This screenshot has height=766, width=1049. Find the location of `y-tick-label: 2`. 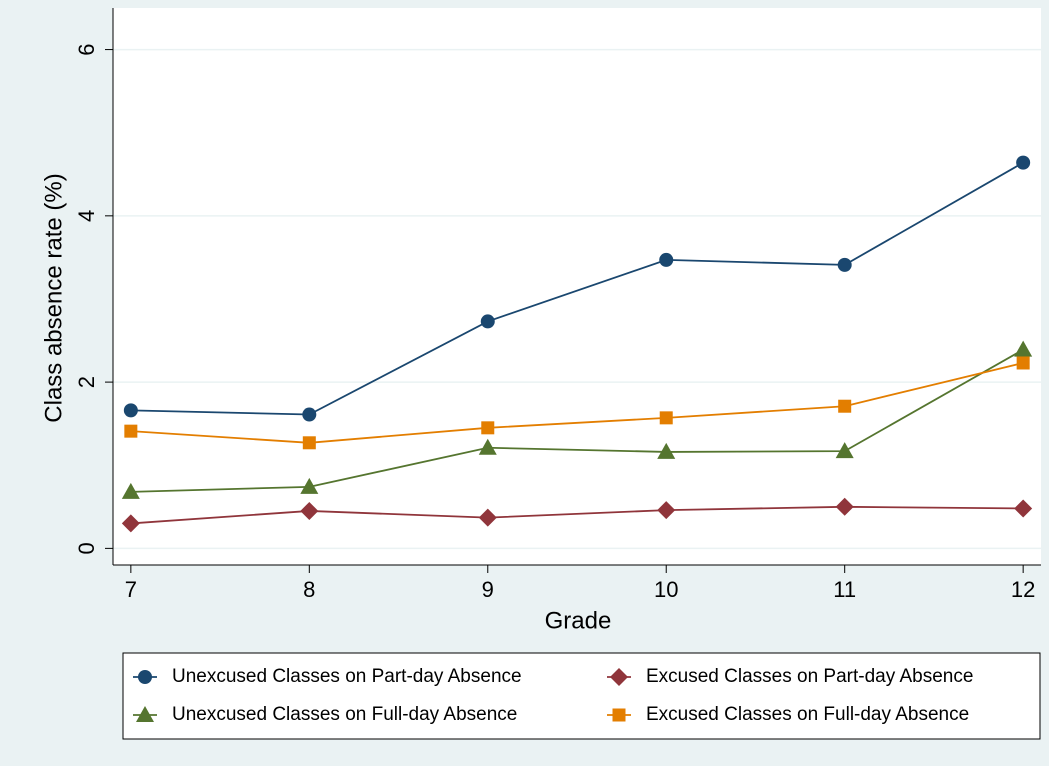

y-tick-label: 2 is located at coordinates (86, 382).